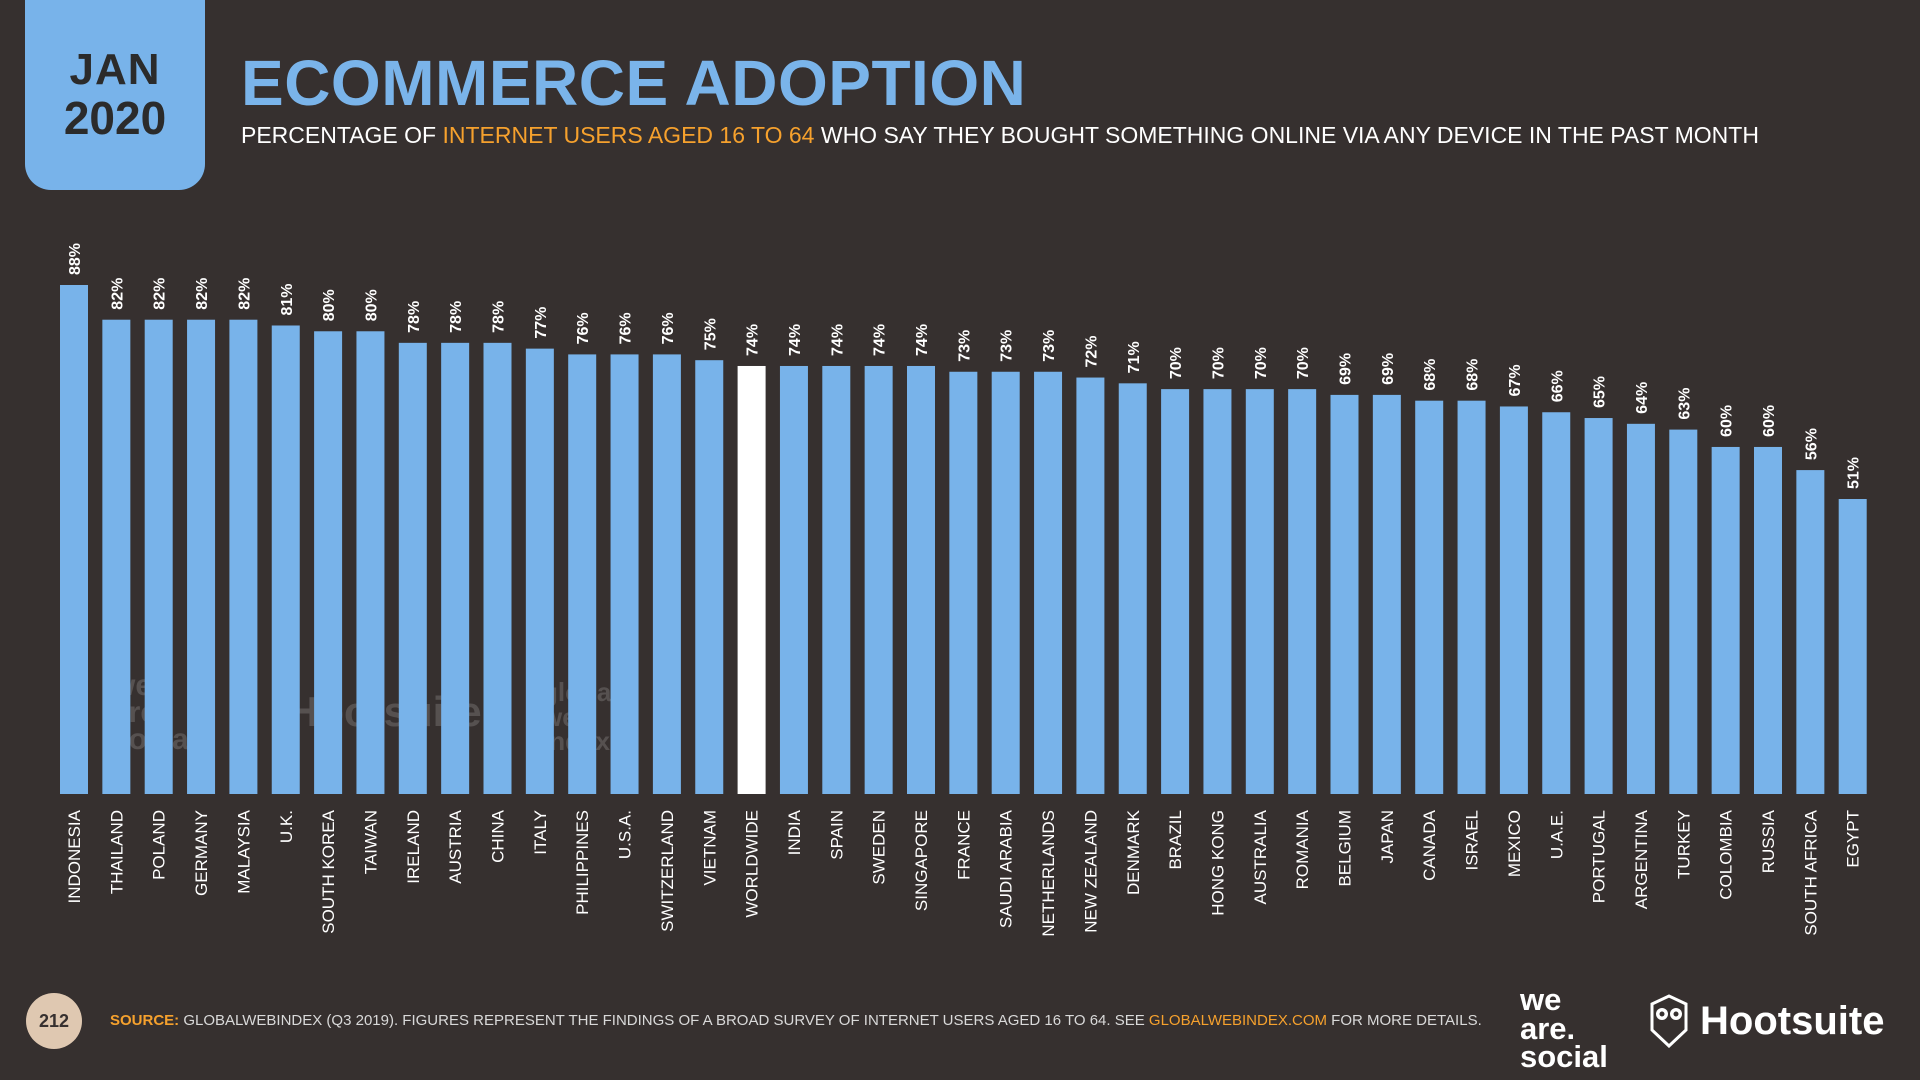 The image size is (1920, 1080). Describe the element at coordinates (963, 845) in the screenshot. I see `category-label: FRANCE` at that location.